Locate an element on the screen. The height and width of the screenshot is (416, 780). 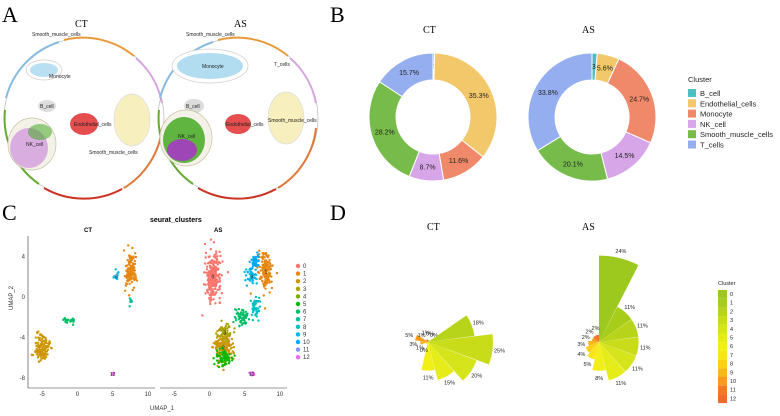
as-endo-cloud is located at coordinates (238, 124).